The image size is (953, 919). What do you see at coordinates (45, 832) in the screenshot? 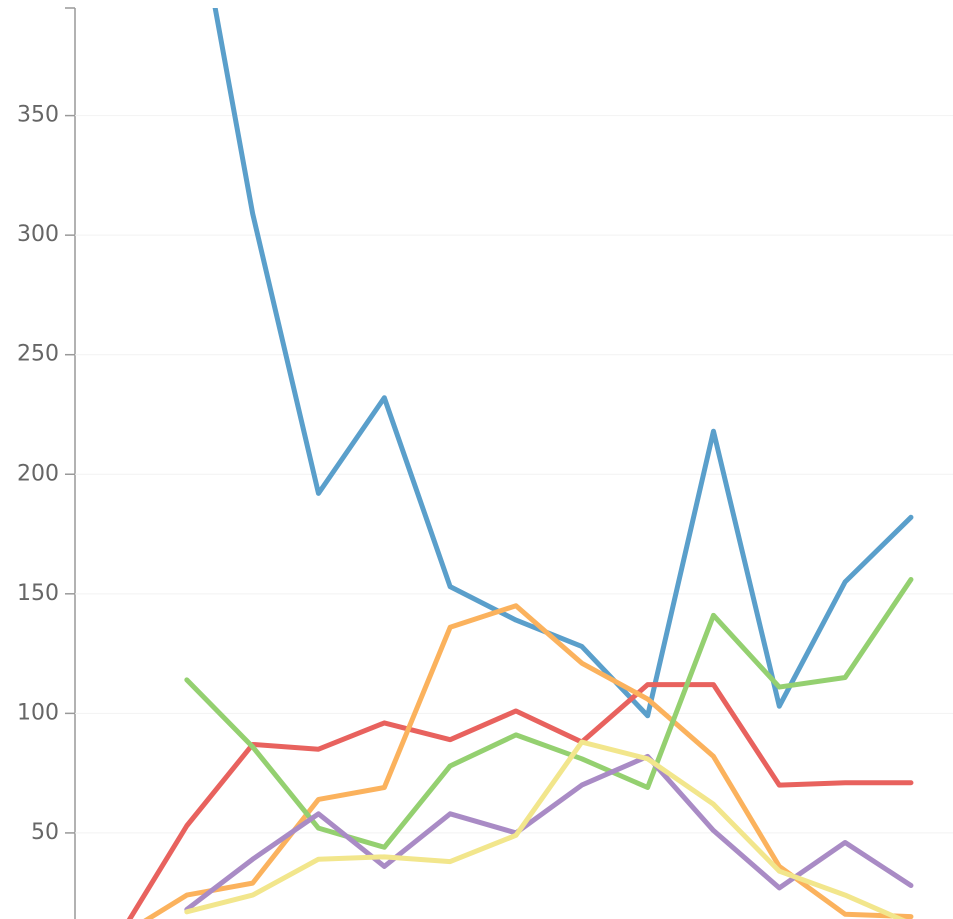
I see `y-tick-label: 50` at bounding box center [45, 832].